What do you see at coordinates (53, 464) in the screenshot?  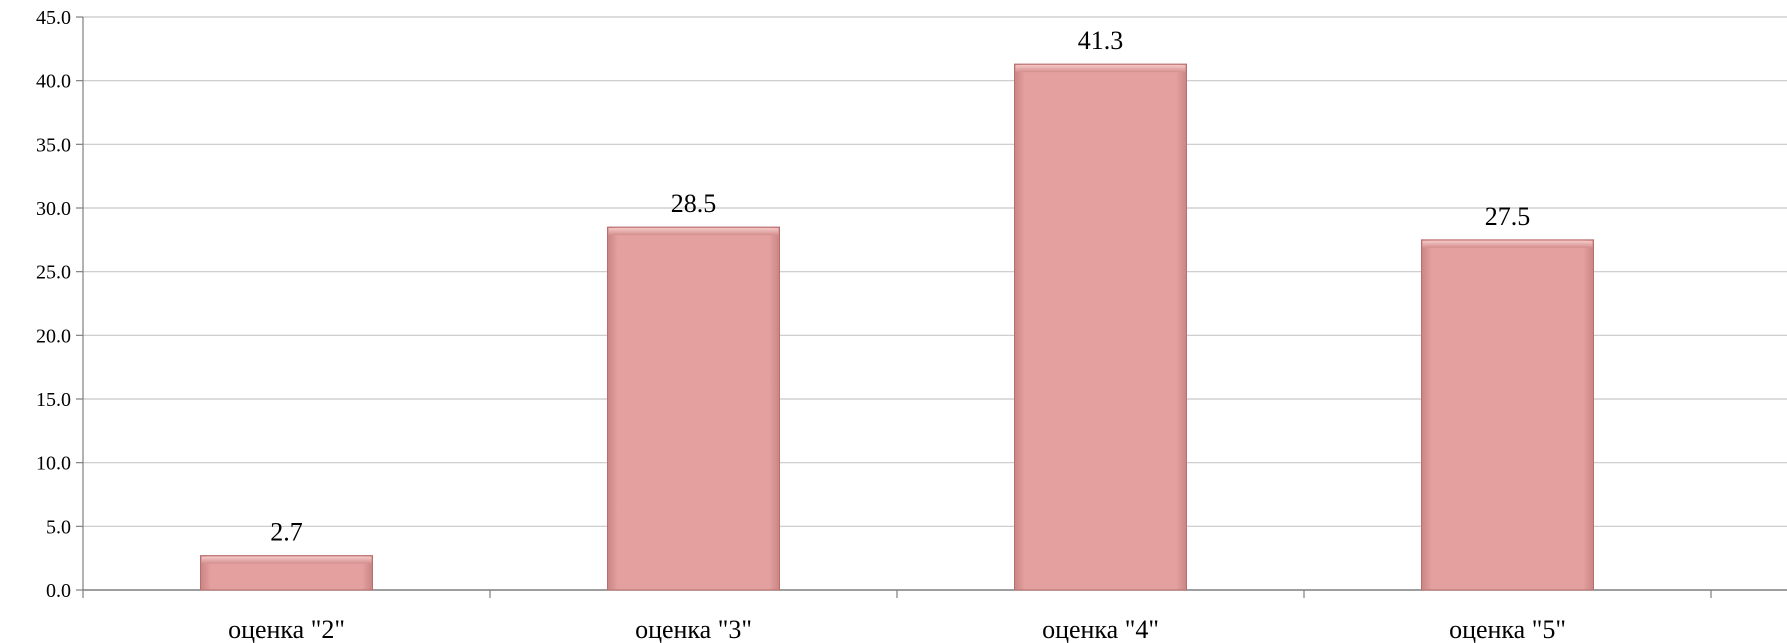 I see `y-tick-label: 10.0` at bounding box center [53, 464].